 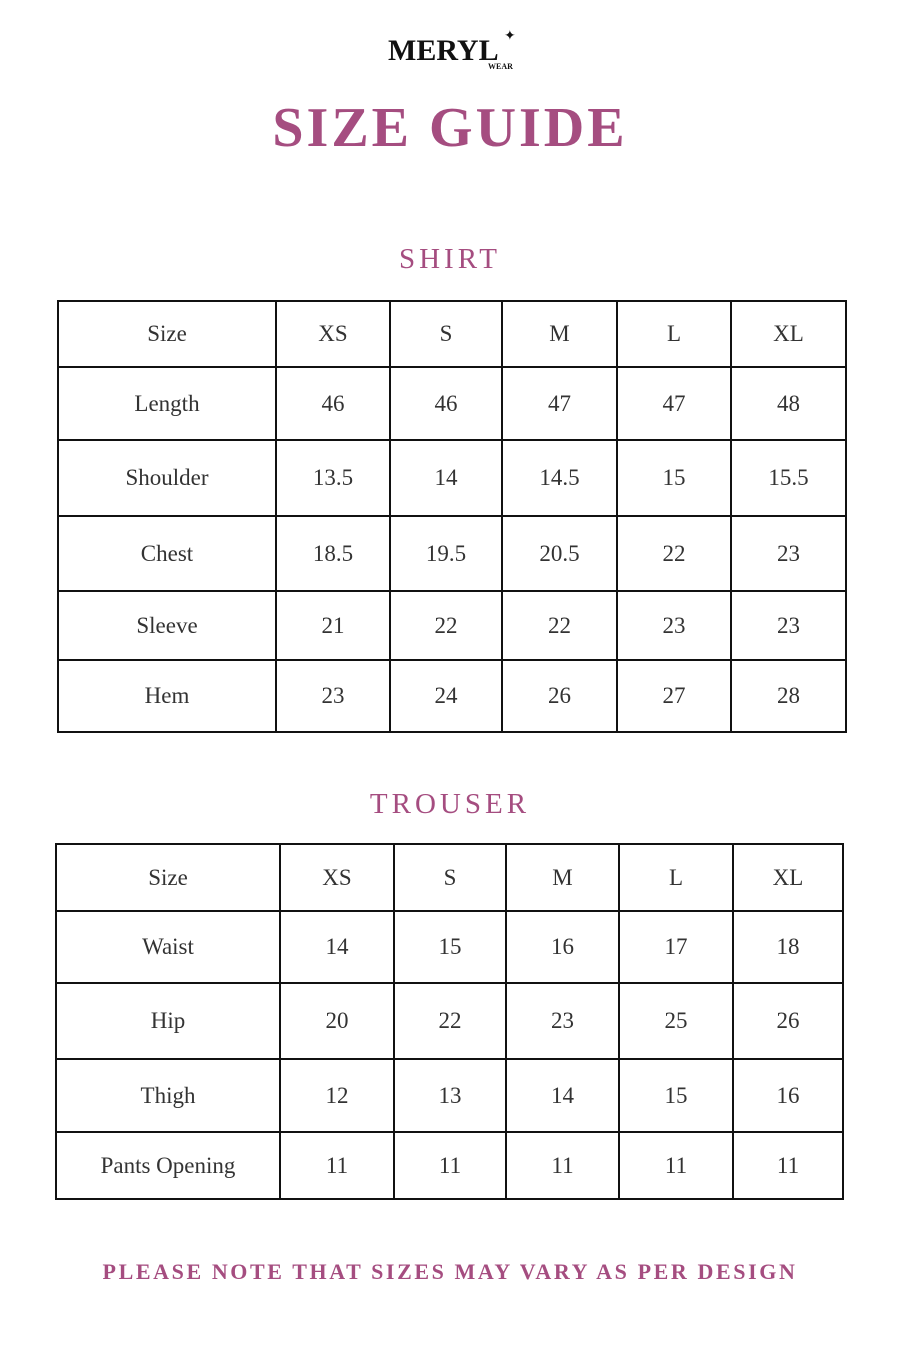 I want to click on value-cell: 15.5, so click(x=788, y=478).